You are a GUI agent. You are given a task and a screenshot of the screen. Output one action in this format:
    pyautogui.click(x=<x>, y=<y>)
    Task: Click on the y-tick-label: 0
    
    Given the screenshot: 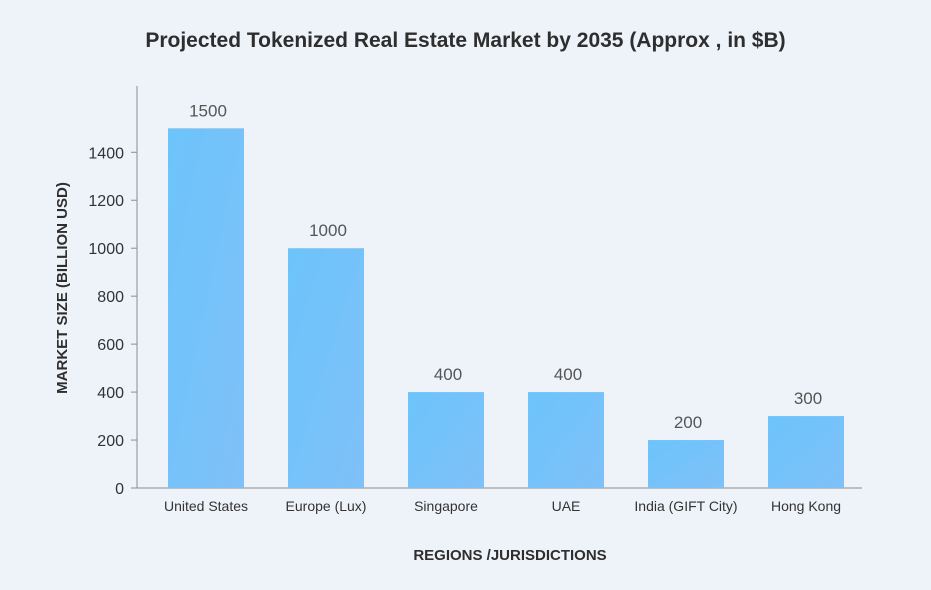 What is the action you would take?
    pyautogui.click(x=119, y=489)
    